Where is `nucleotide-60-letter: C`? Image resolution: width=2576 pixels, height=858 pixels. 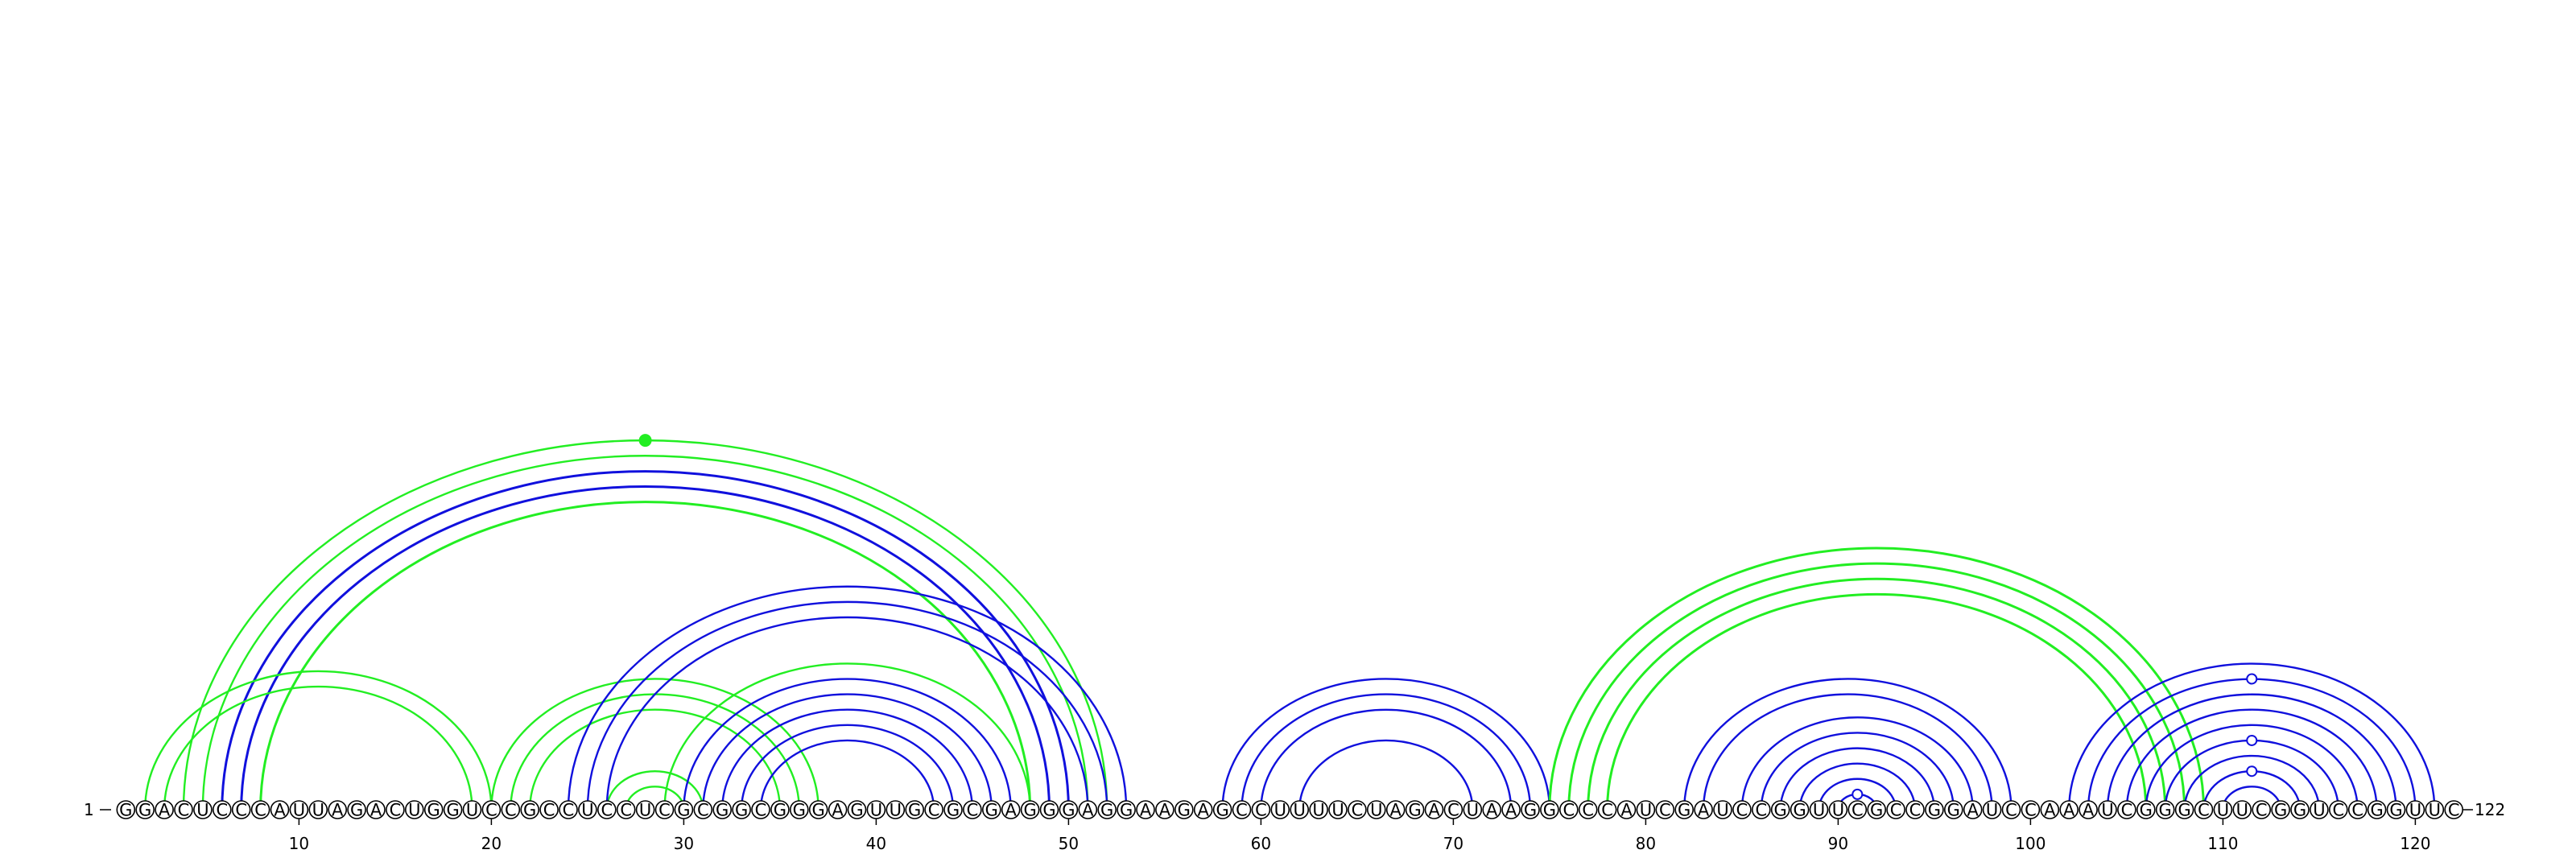
nucleotide-60-letter: C is located at coordinates (1261, 811).